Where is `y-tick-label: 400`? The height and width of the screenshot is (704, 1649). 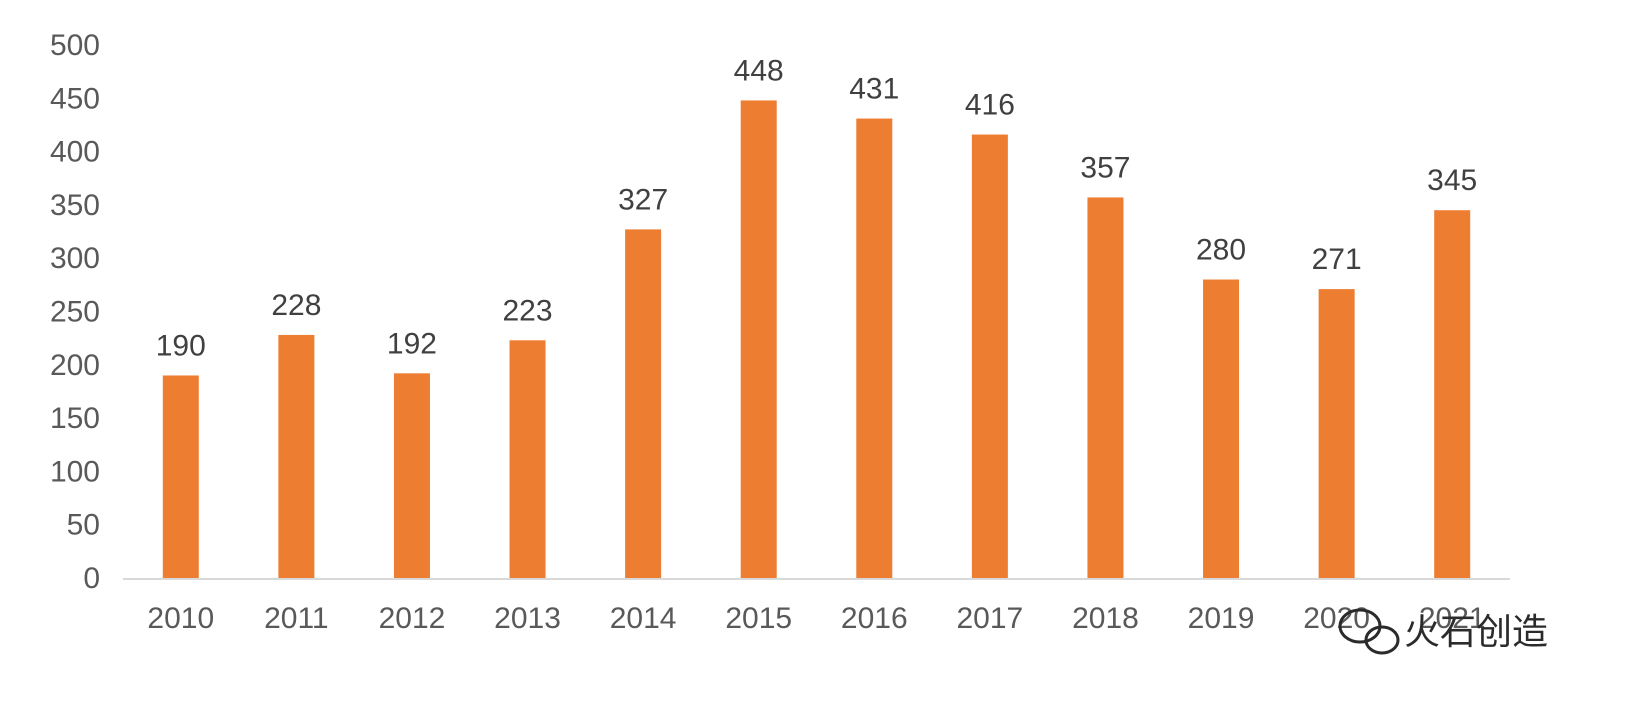 y-tick-label: 400 is located at coordinates (75, 152).